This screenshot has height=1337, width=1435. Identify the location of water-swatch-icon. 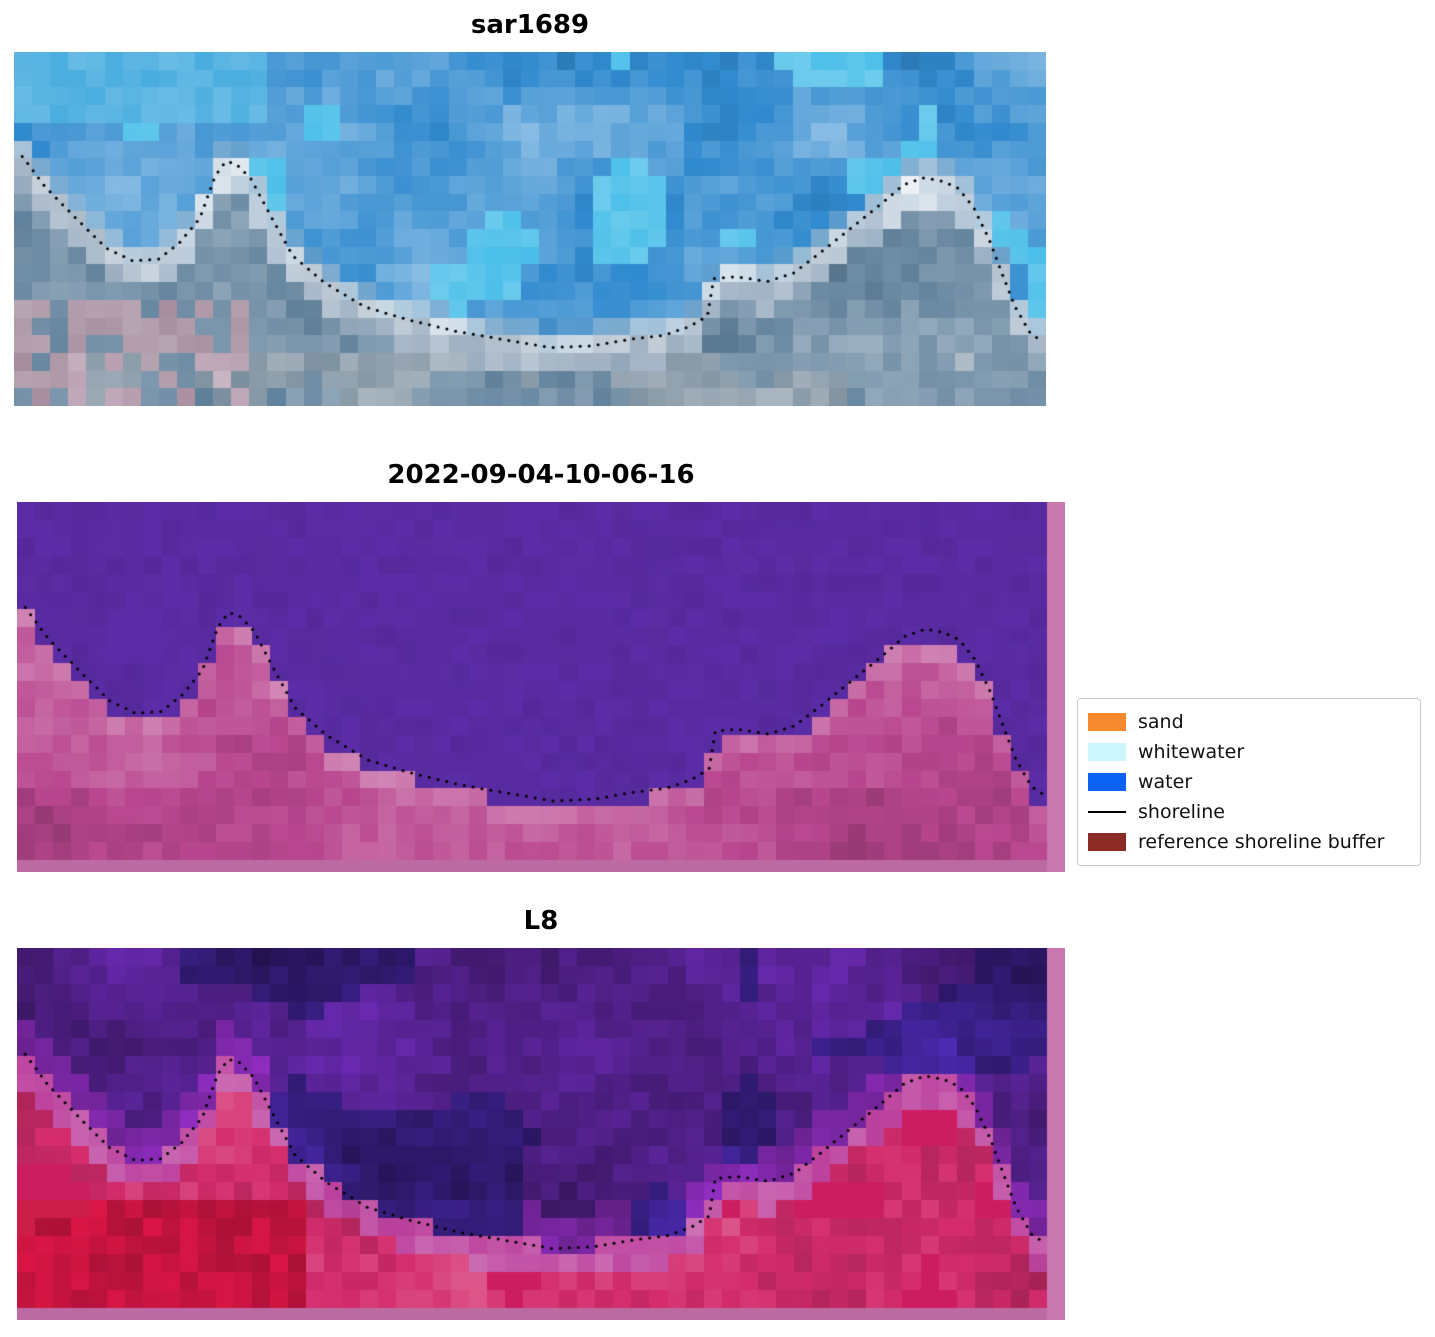
(1107, 782).